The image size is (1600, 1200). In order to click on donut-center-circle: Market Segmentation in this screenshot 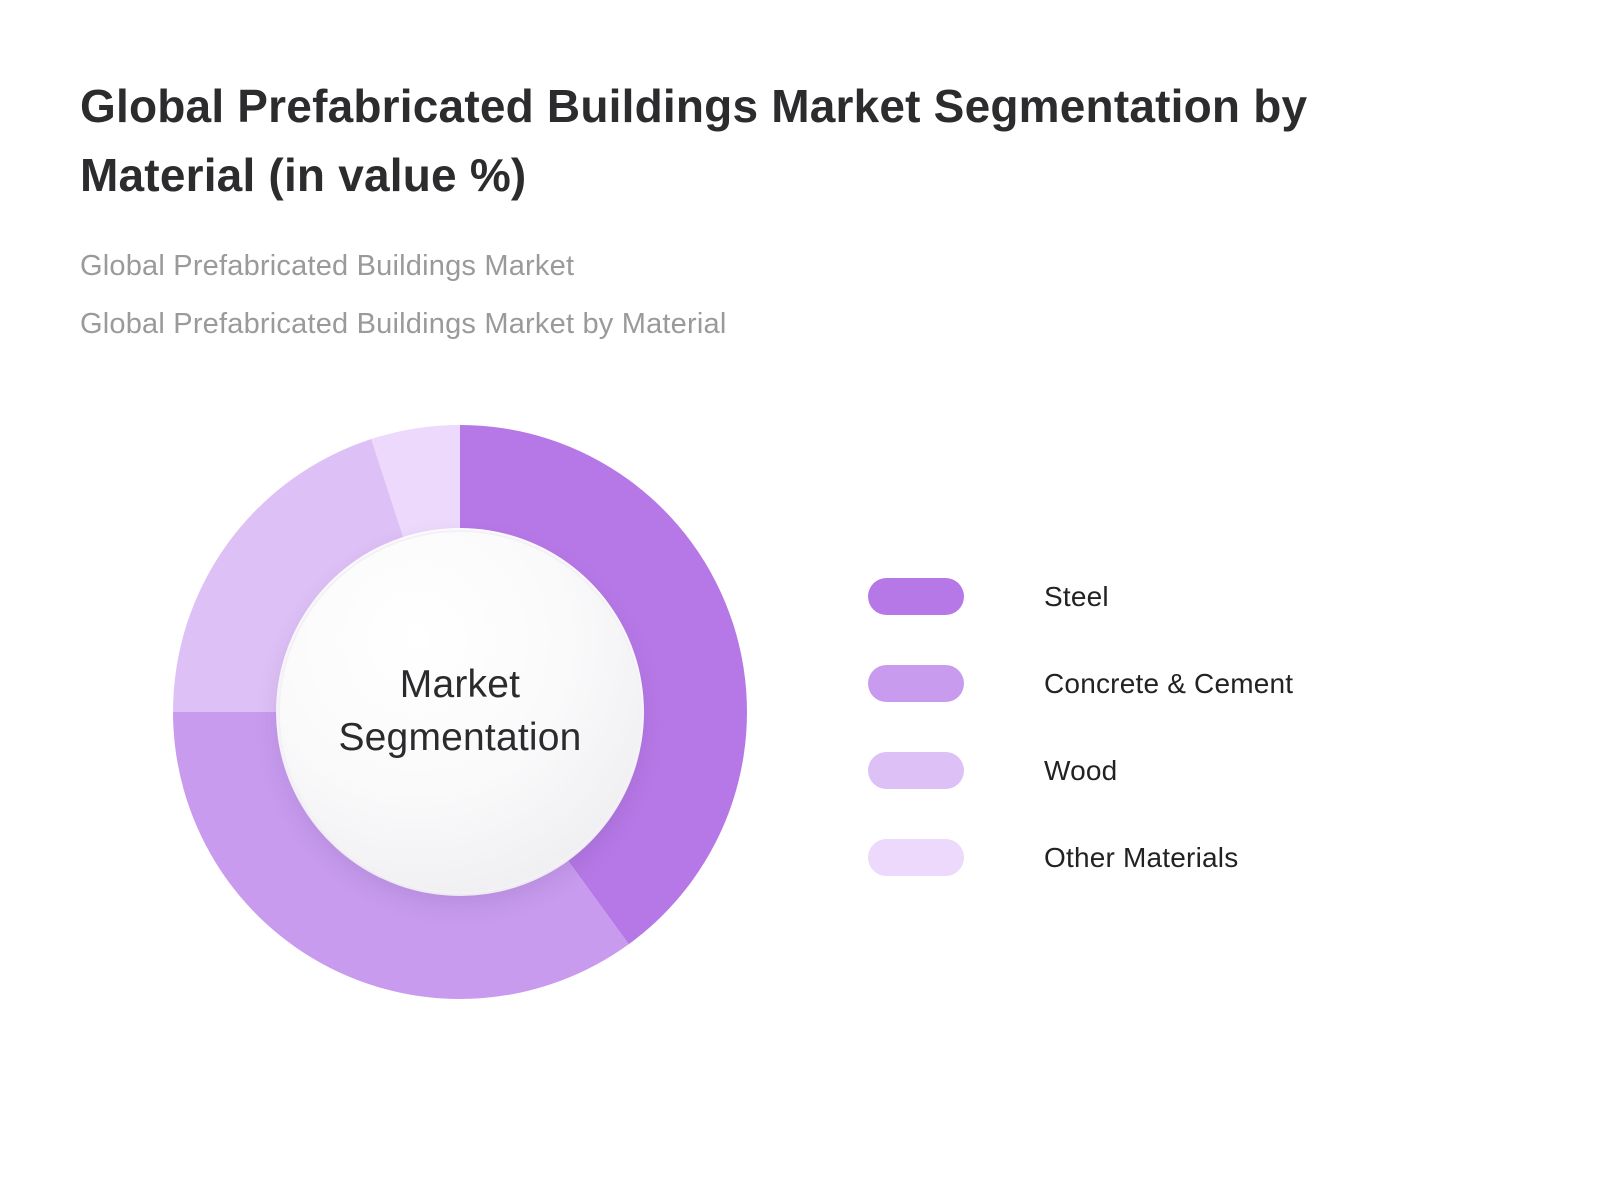, I will do `click(460, 712)`.